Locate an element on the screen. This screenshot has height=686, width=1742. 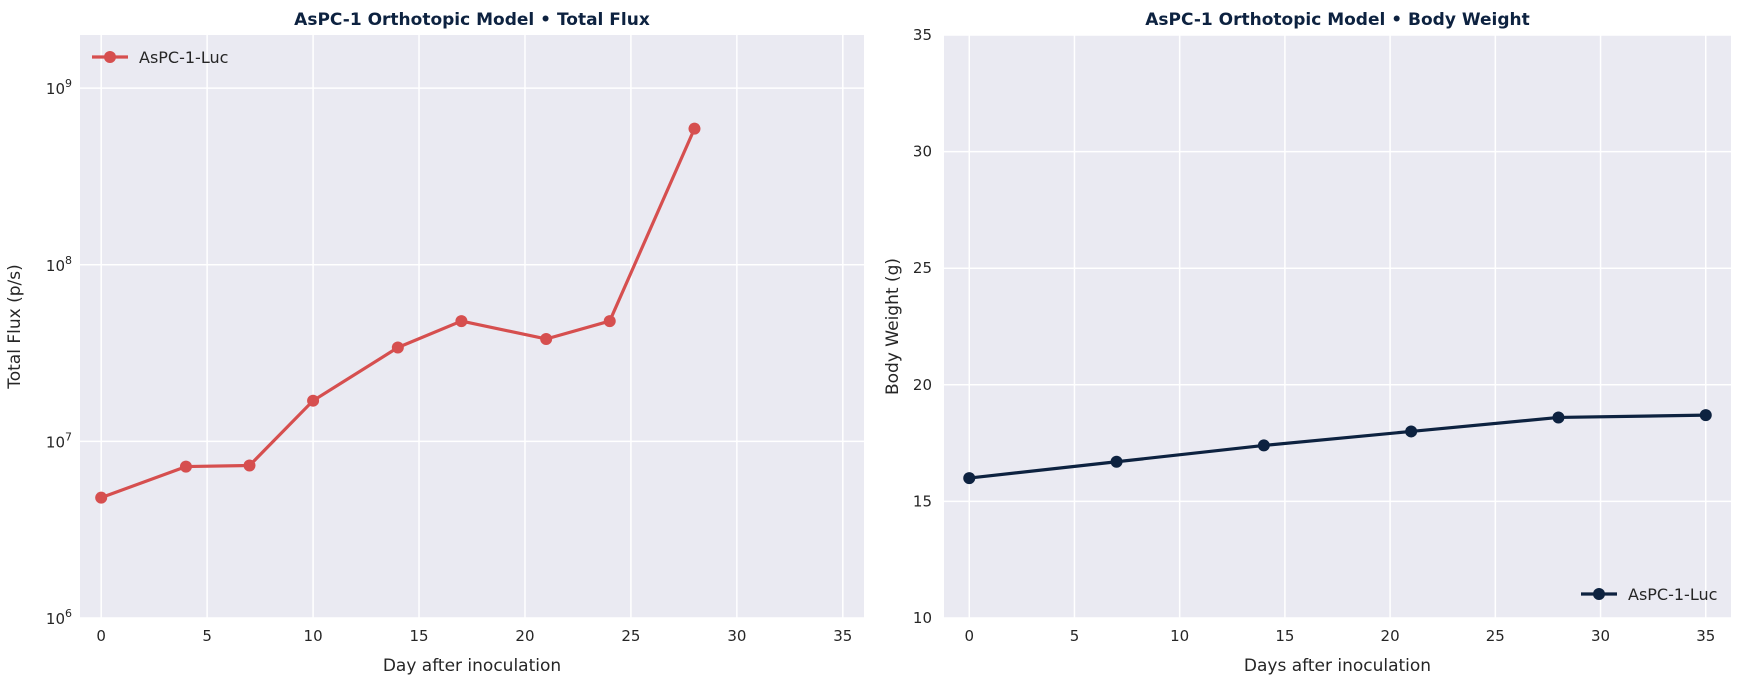
y-tick-label: 10 is located at coordinates (922, 618).